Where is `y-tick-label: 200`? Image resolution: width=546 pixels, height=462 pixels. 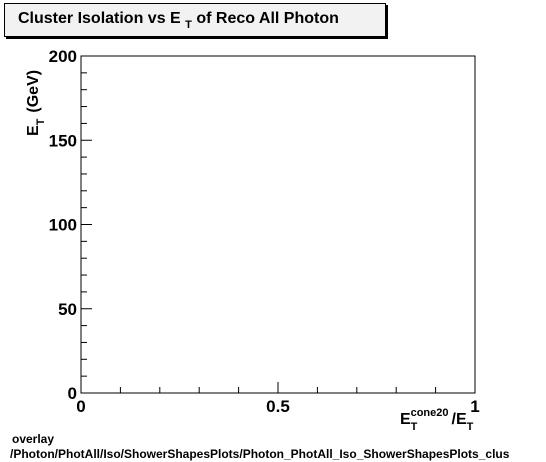
y-tick-label: 200 is located at coordinates (63, 56).